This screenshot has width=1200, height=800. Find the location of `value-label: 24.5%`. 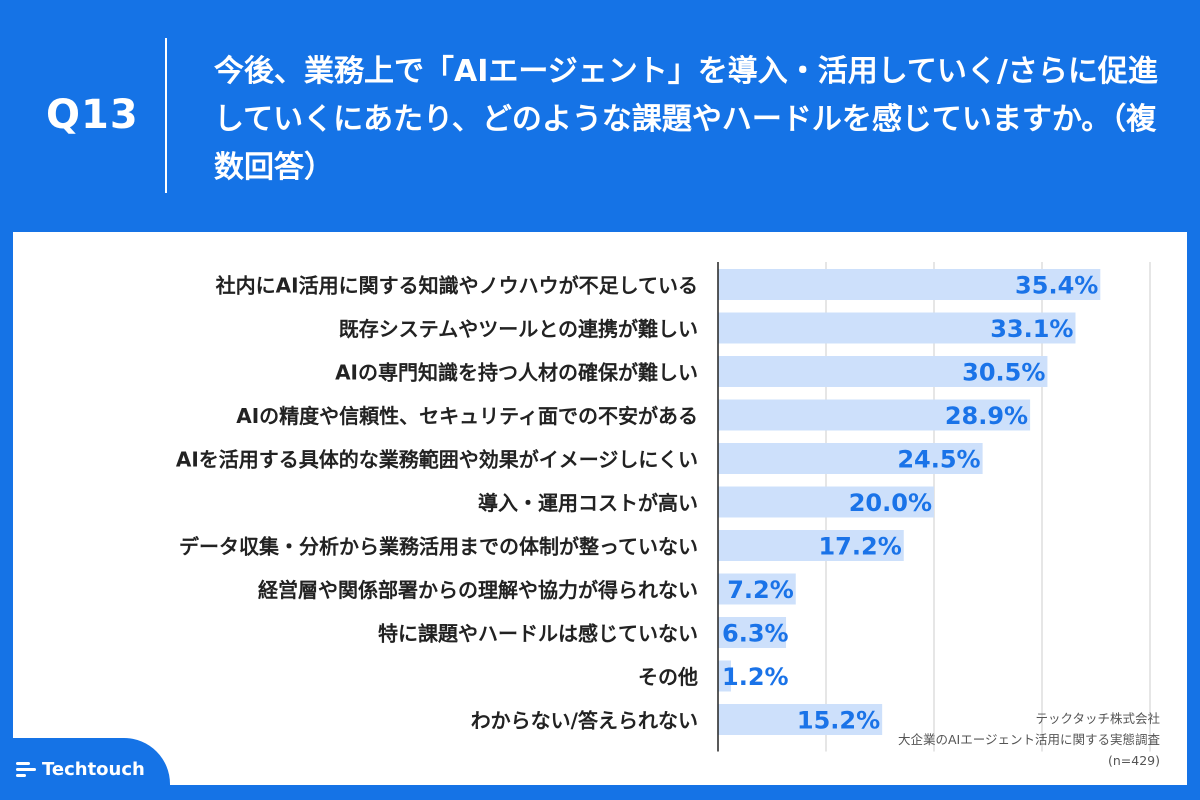

value-label: 24.5% is located at coordinates (938, 460).